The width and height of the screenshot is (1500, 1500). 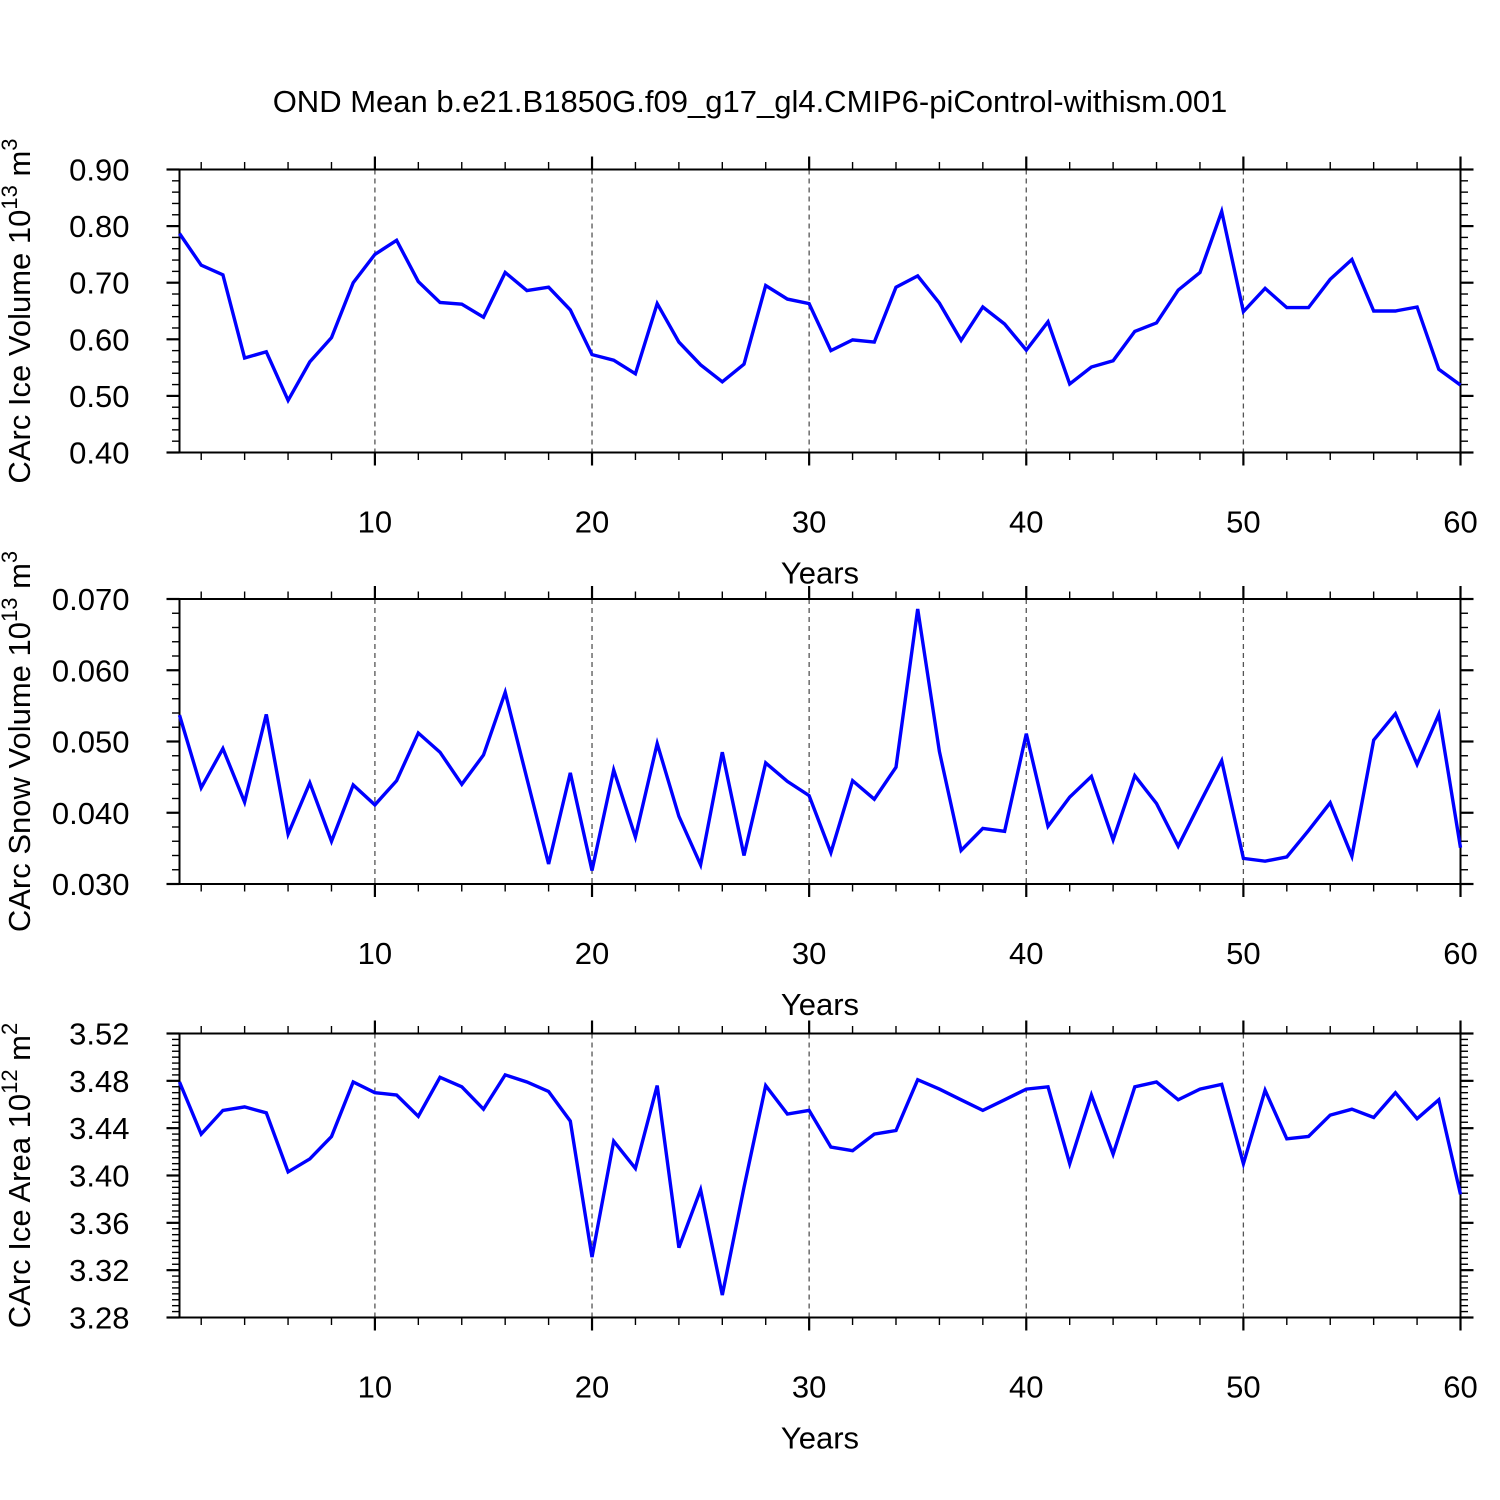 I want to click on y-axis-label: CArc Snow Volume 1013 m3, so click(x=18, y=741).